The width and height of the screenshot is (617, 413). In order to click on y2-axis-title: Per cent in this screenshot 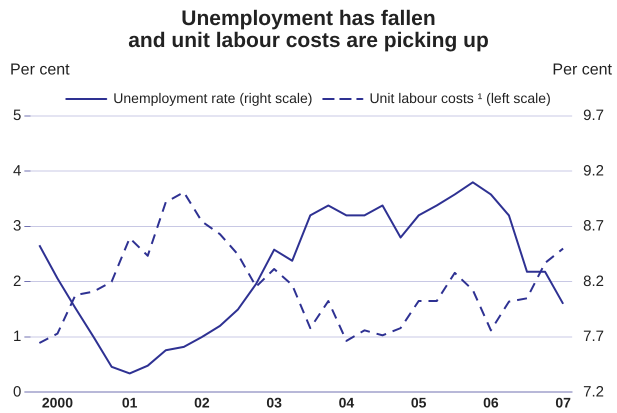, I will do `click(582, 69)`.